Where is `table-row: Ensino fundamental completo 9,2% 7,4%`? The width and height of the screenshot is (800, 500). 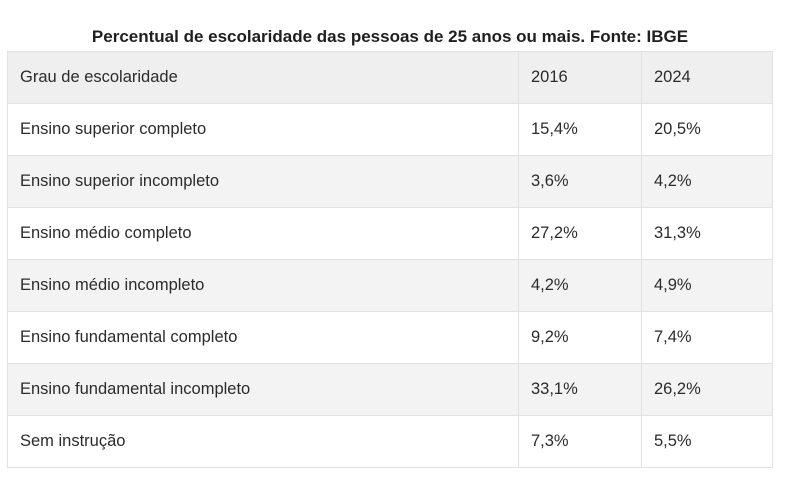 table-row: Ensino fundamental completo 9,2% 7,4% is located at coordinates (390, 337).